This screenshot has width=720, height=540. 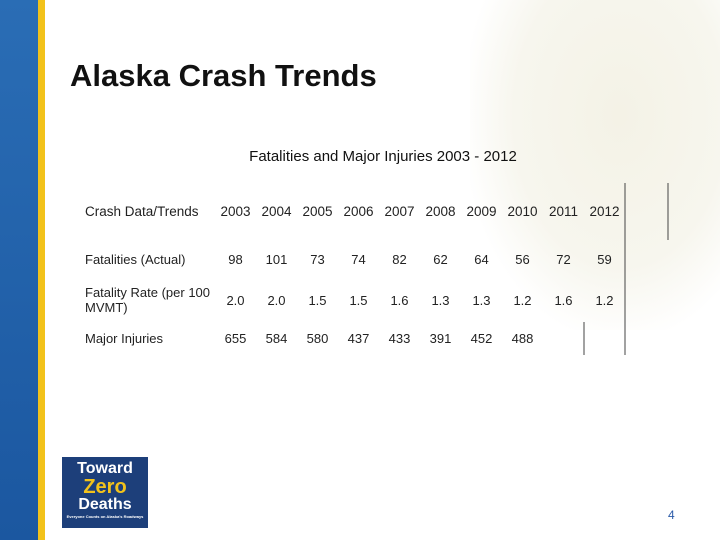 What do you see at coordinates (317, 259) in the screenshot?
I see `table-cell: 73` at bounding box center [317, 259].